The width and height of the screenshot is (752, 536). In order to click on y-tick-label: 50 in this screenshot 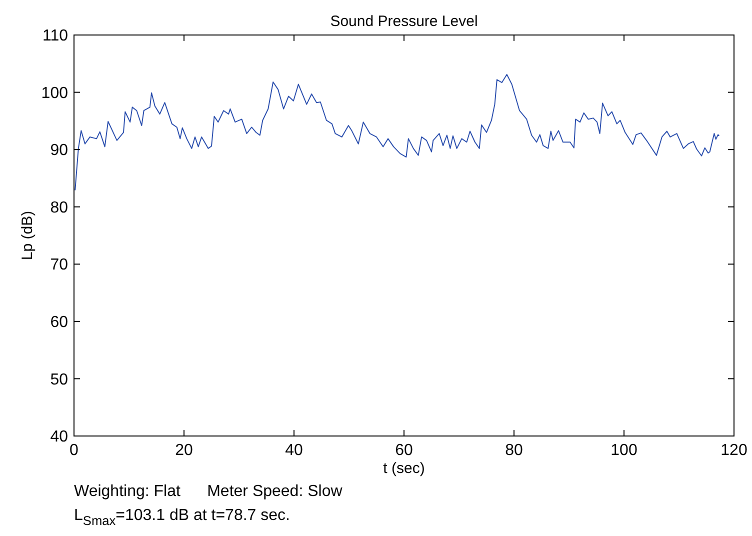, I will do `click(59, 379)`.